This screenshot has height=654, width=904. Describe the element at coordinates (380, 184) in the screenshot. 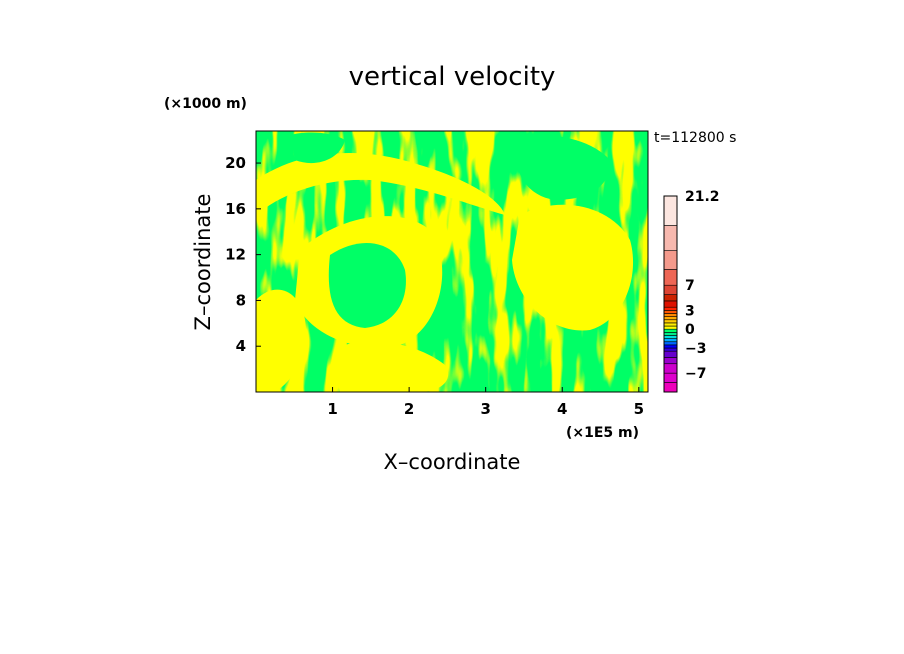

I see `positive-band` at that location.